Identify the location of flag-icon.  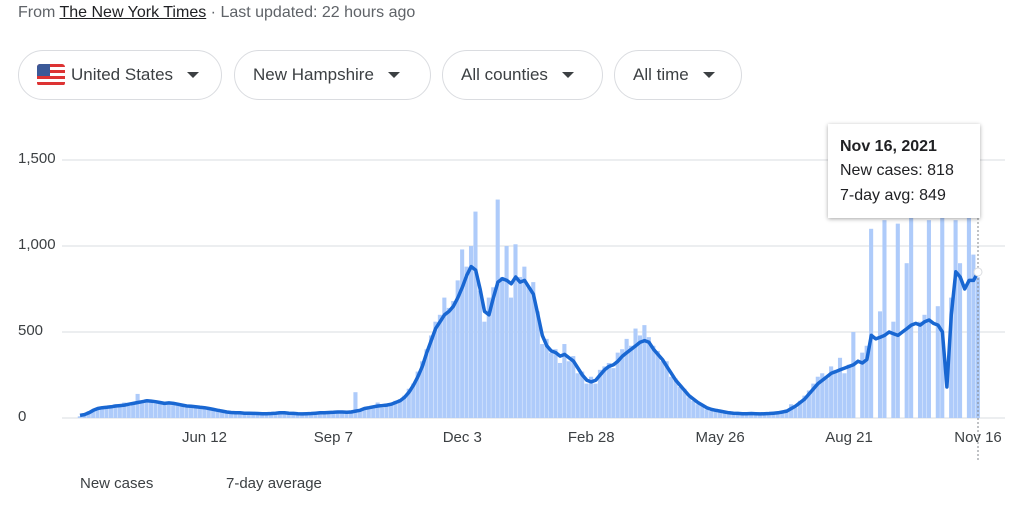
(51, 75).